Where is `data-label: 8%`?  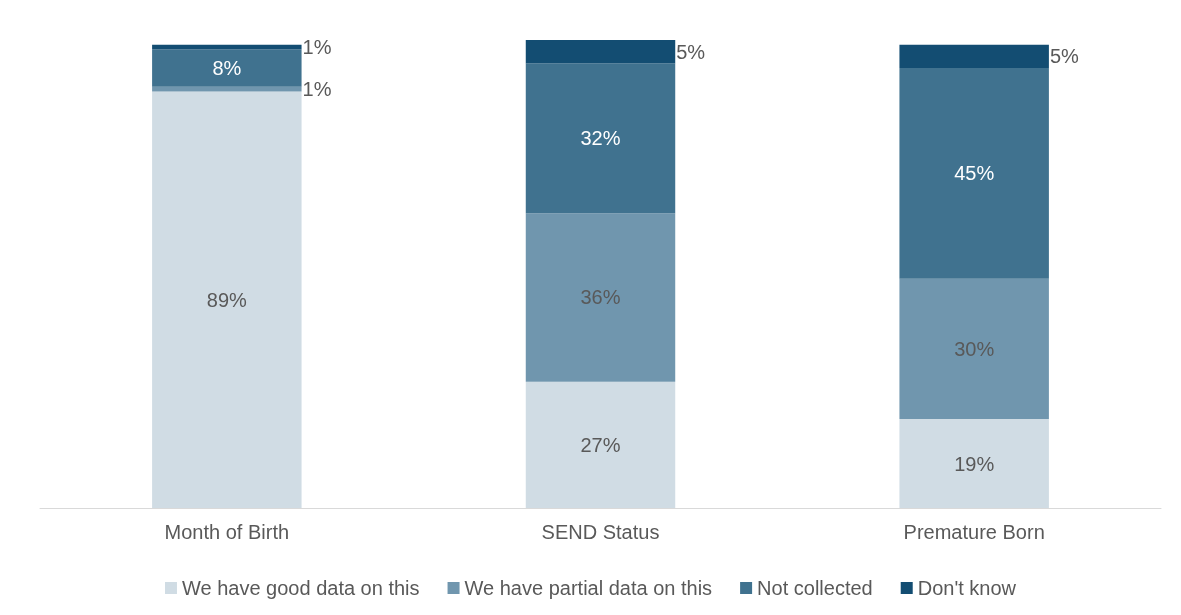 data-label: 8% is located at coordinates (227, 68).